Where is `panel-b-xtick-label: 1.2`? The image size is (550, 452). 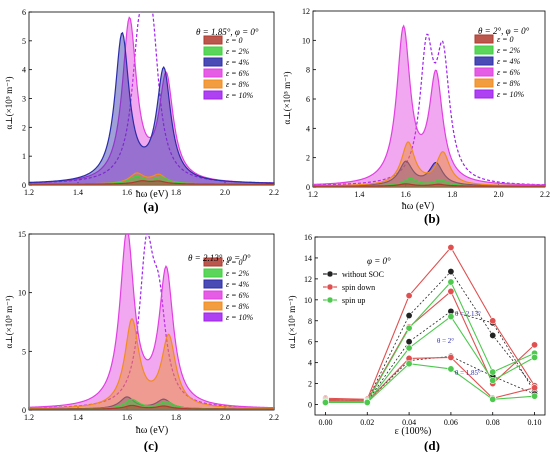 panel-b-xtick-label: 1.2 is located at coordinates (313, 194).